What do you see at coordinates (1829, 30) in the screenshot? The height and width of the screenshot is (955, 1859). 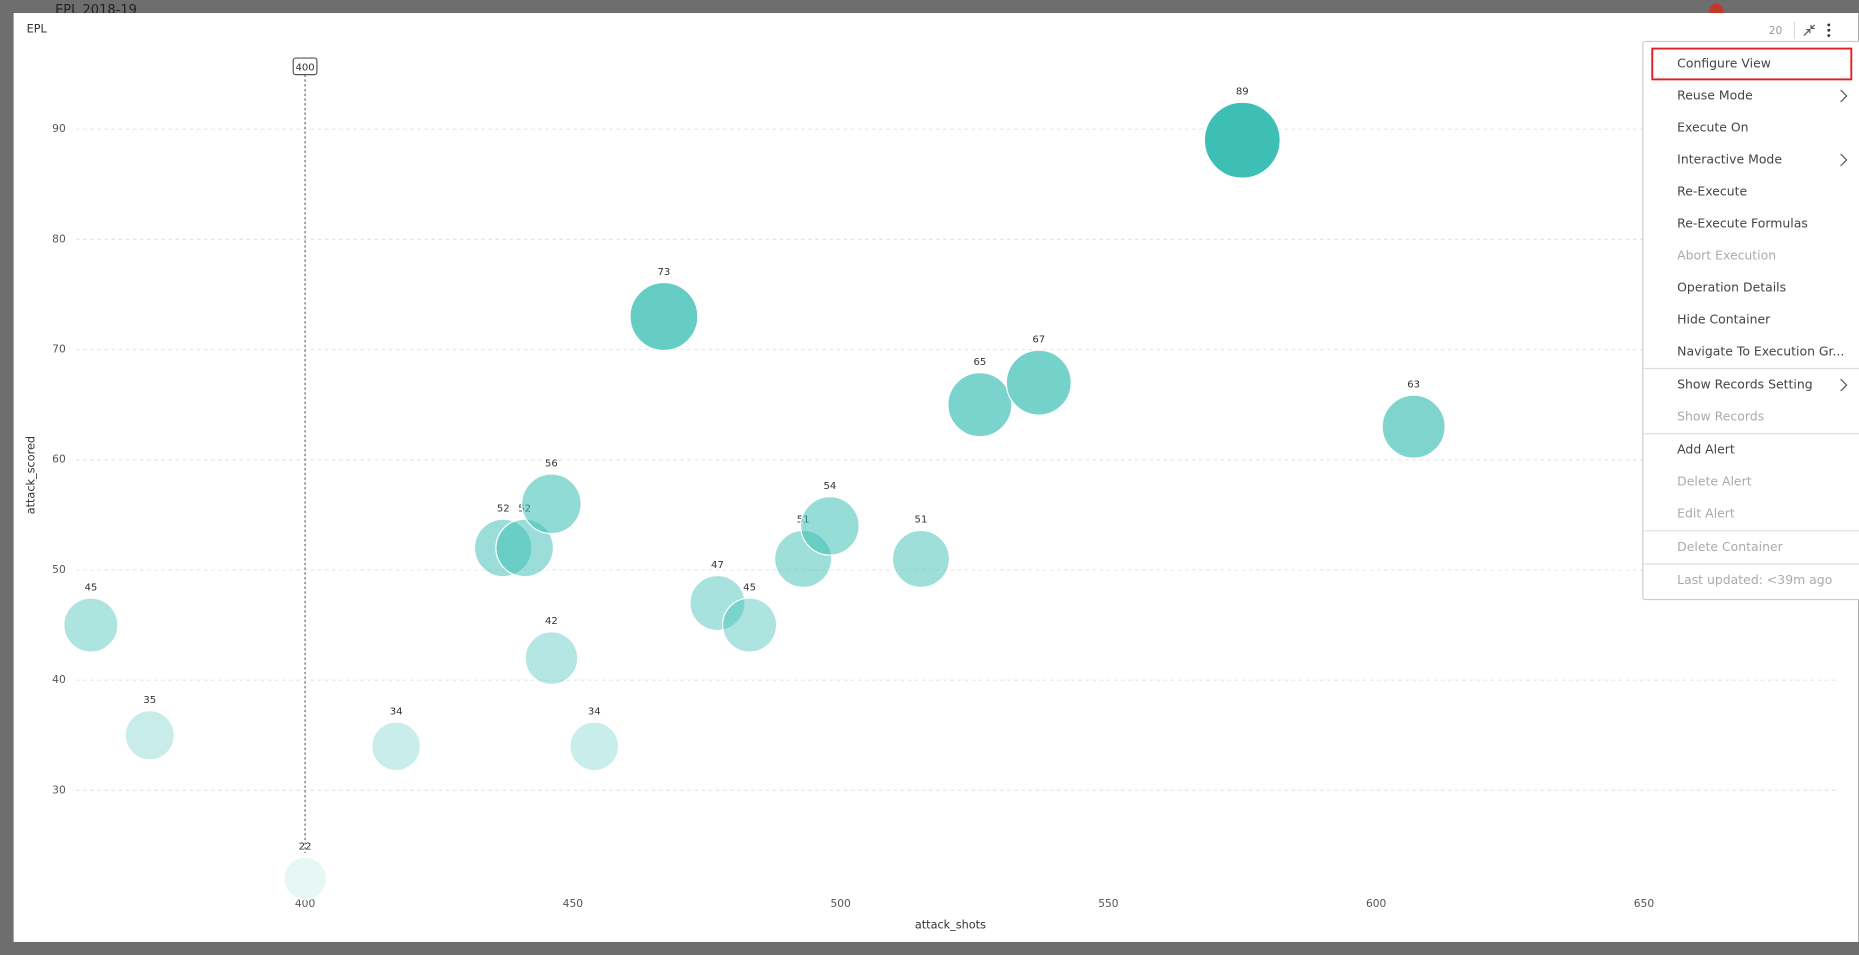 I see `more-icon` at bounding box center [1829, 30].